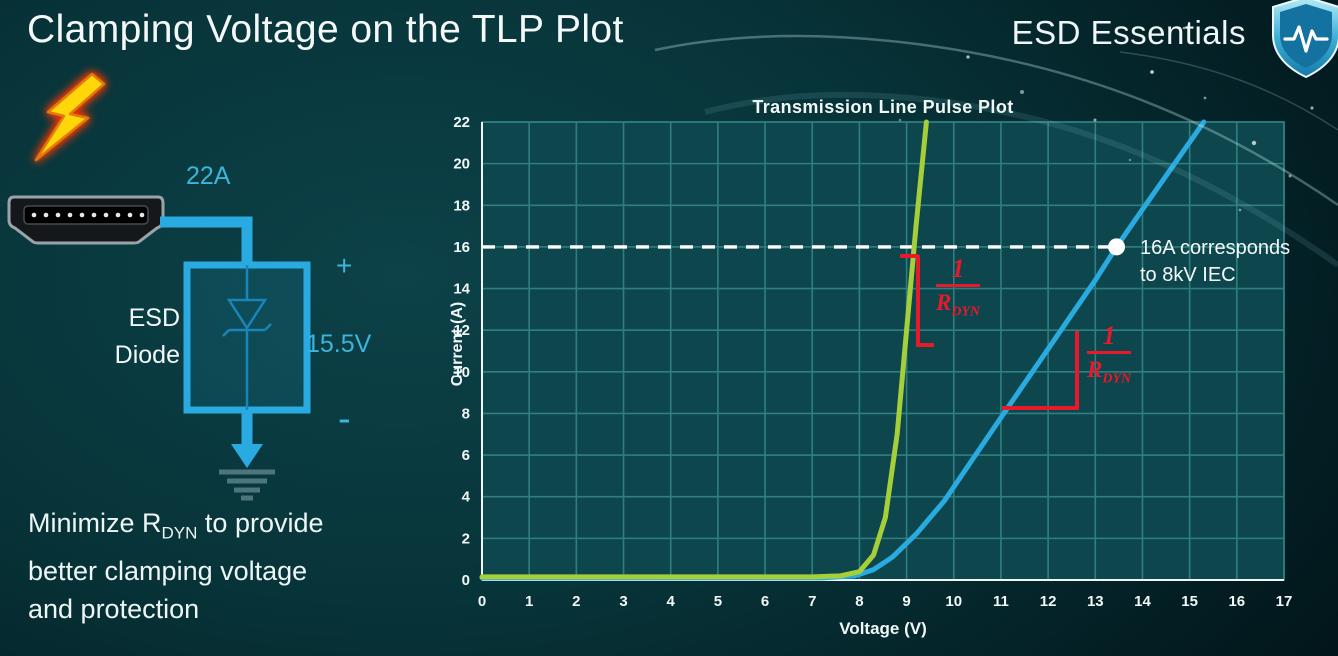  Describe the element at coordinates (1040, 408) in the screenshot. I see `slope-indicator-blue-run` at that location.